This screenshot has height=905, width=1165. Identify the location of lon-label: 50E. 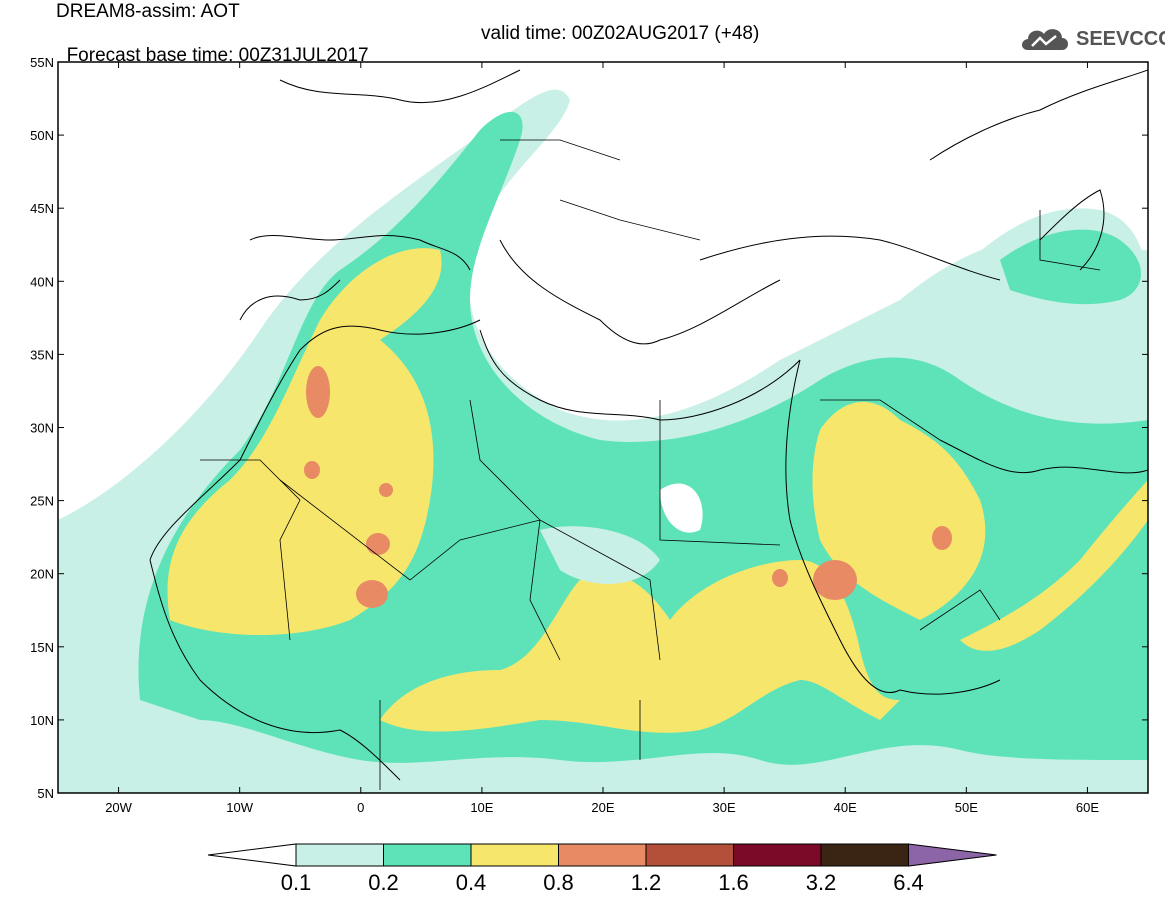
(966, 807).